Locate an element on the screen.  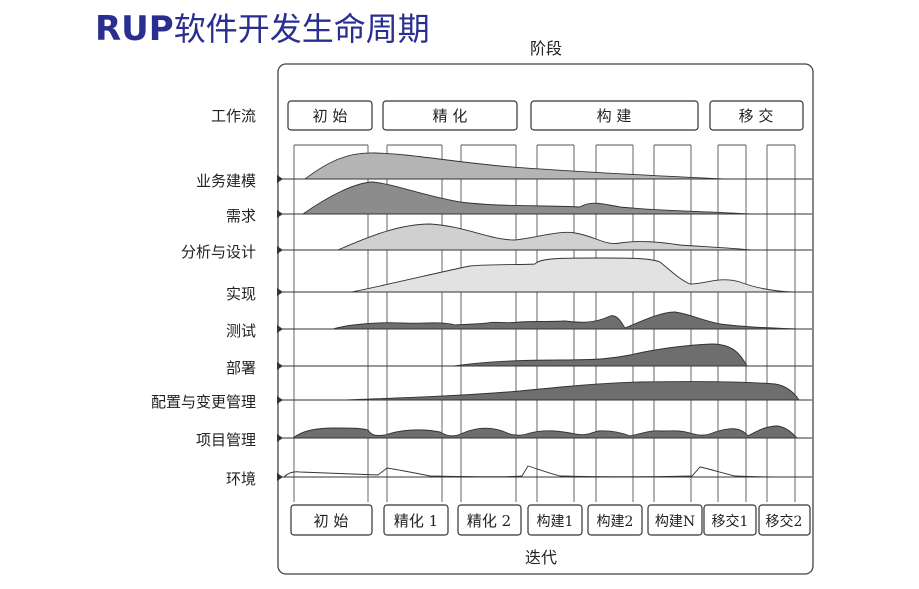
workflow-label-business-modeling: 业务建模 is located at coordinates (226, 181).